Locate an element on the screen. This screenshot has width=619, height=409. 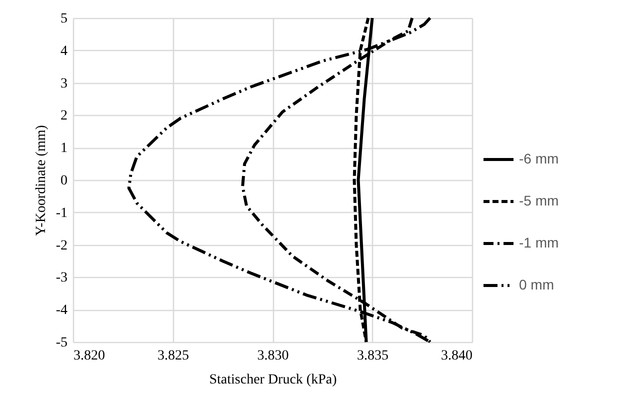
x-tick-label: 3.820 is located at coordinates (89, 356).